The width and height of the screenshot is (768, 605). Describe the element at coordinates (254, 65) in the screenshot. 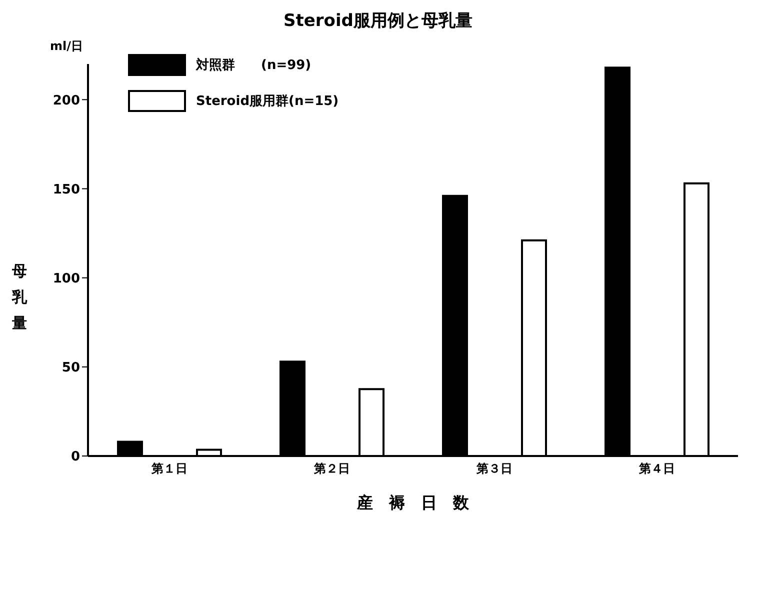

I see `legend-label: 対照群 (n=99)` at that location.